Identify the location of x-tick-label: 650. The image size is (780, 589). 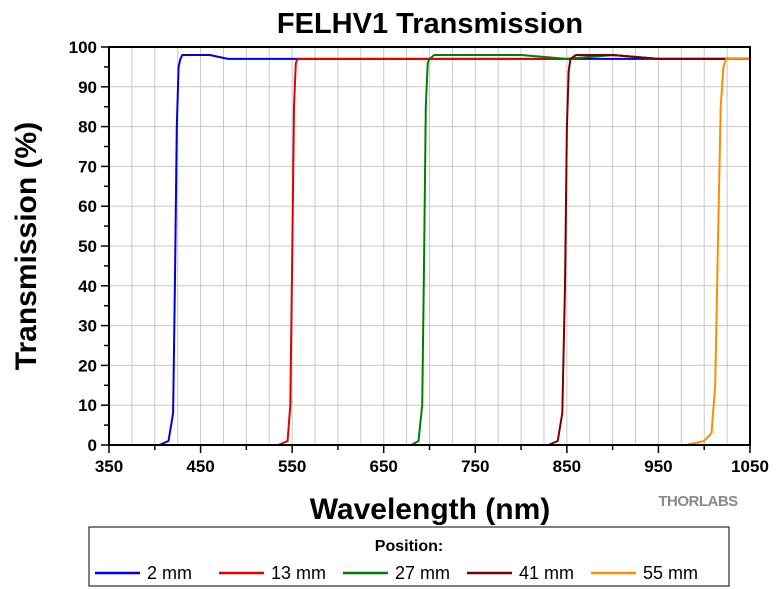
(384, 466).